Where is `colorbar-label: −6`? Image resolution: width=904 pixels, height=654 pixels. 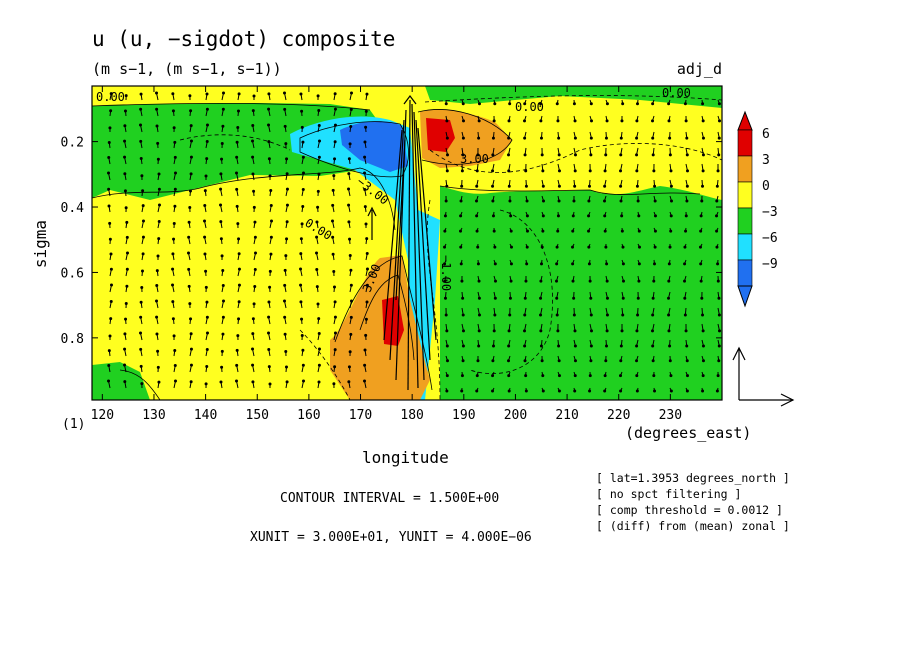
colorbar-label: −6 is located at coordinates (770, 238).